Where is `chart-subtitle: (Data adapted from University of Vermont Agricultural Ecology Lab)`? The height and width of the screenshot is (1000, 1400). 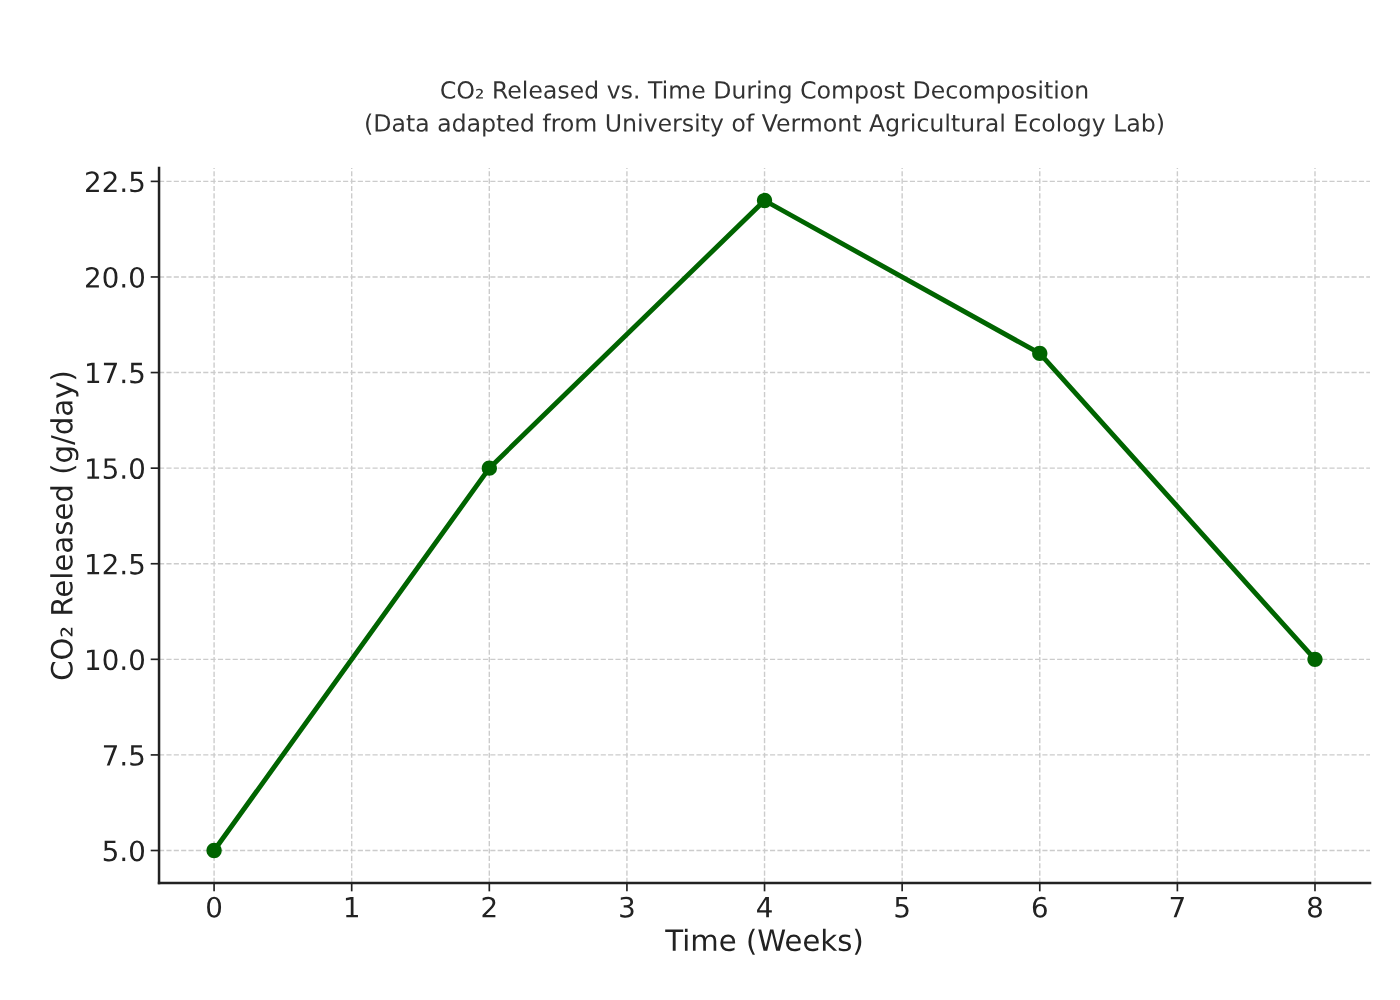
chart-subtitle: (Data adapted from University of Vermont Agricultural Ecology Lab) is located at coordinates (764, 125).